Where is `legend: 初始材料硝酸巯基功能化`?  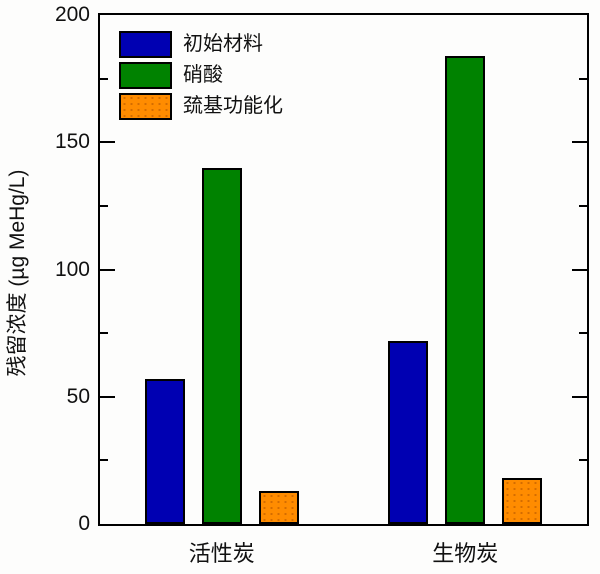 legend: 初始材料硝酸巯基功能化 is located at coordinates (201, 77).